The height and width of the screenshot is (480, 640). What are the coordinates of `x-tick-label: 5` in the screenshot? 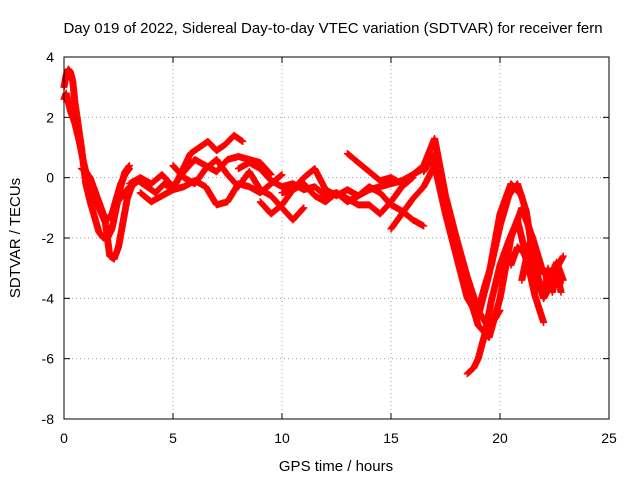 It's located at (173, 438).